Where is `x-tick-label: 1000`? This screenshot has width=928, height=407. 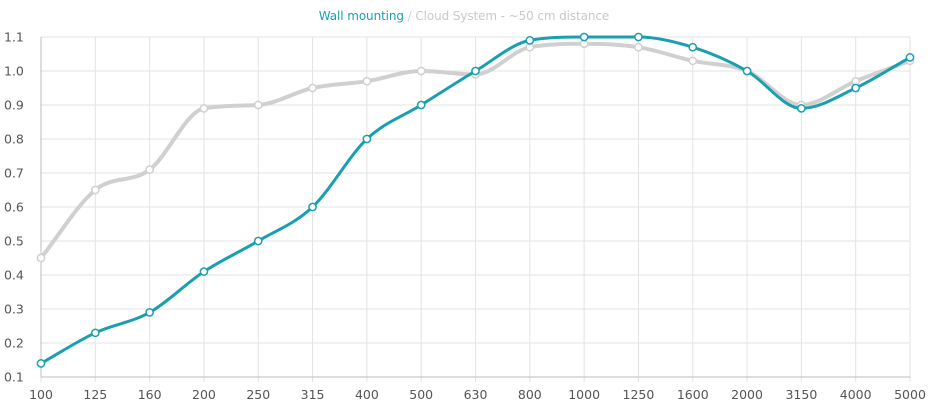 x-tick-label: 1000 is located at coordinates (584, 394).